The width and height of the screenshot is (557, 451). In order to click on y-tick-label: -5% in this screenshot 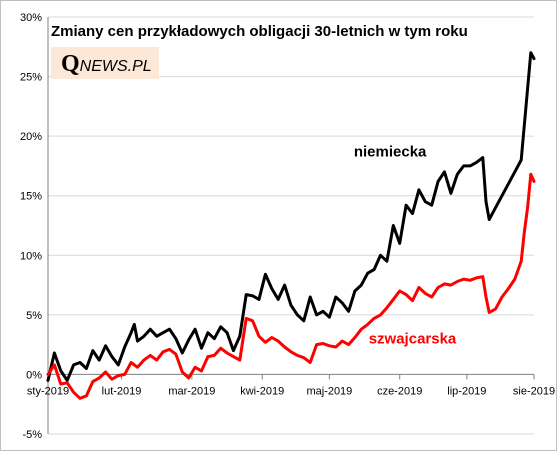, I will do `click(32, 435)`.